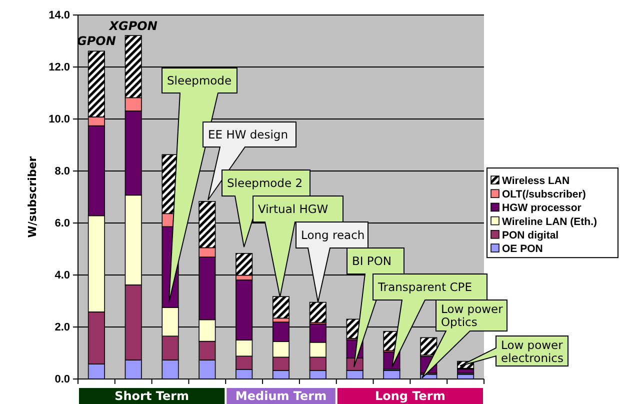  What do you see at coordinates (424, 287) in the screenshot?
I see `annotation: Transparent CPE` at bounding box center [424, 287].